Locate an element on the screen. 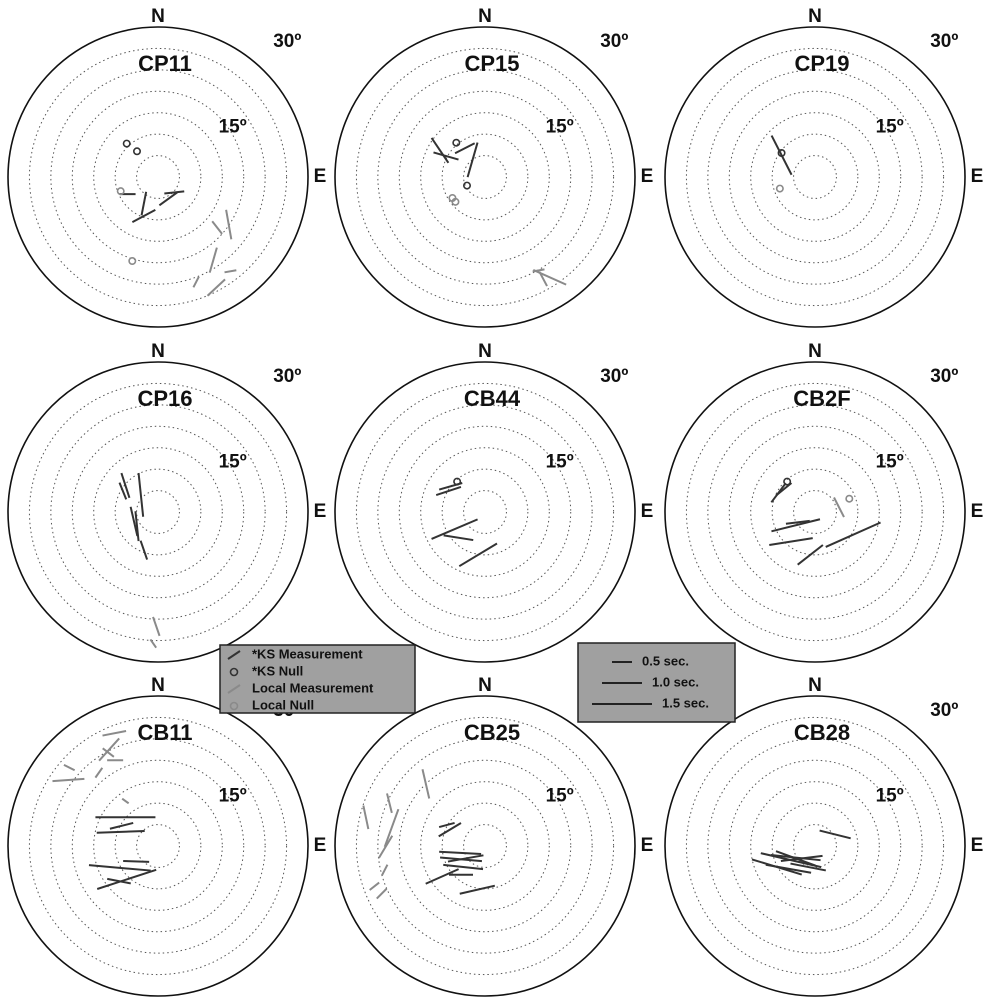 The image size is (986, 997). polar-panel: 15º 30º N E CB28 is located at coordinates (823, 836).